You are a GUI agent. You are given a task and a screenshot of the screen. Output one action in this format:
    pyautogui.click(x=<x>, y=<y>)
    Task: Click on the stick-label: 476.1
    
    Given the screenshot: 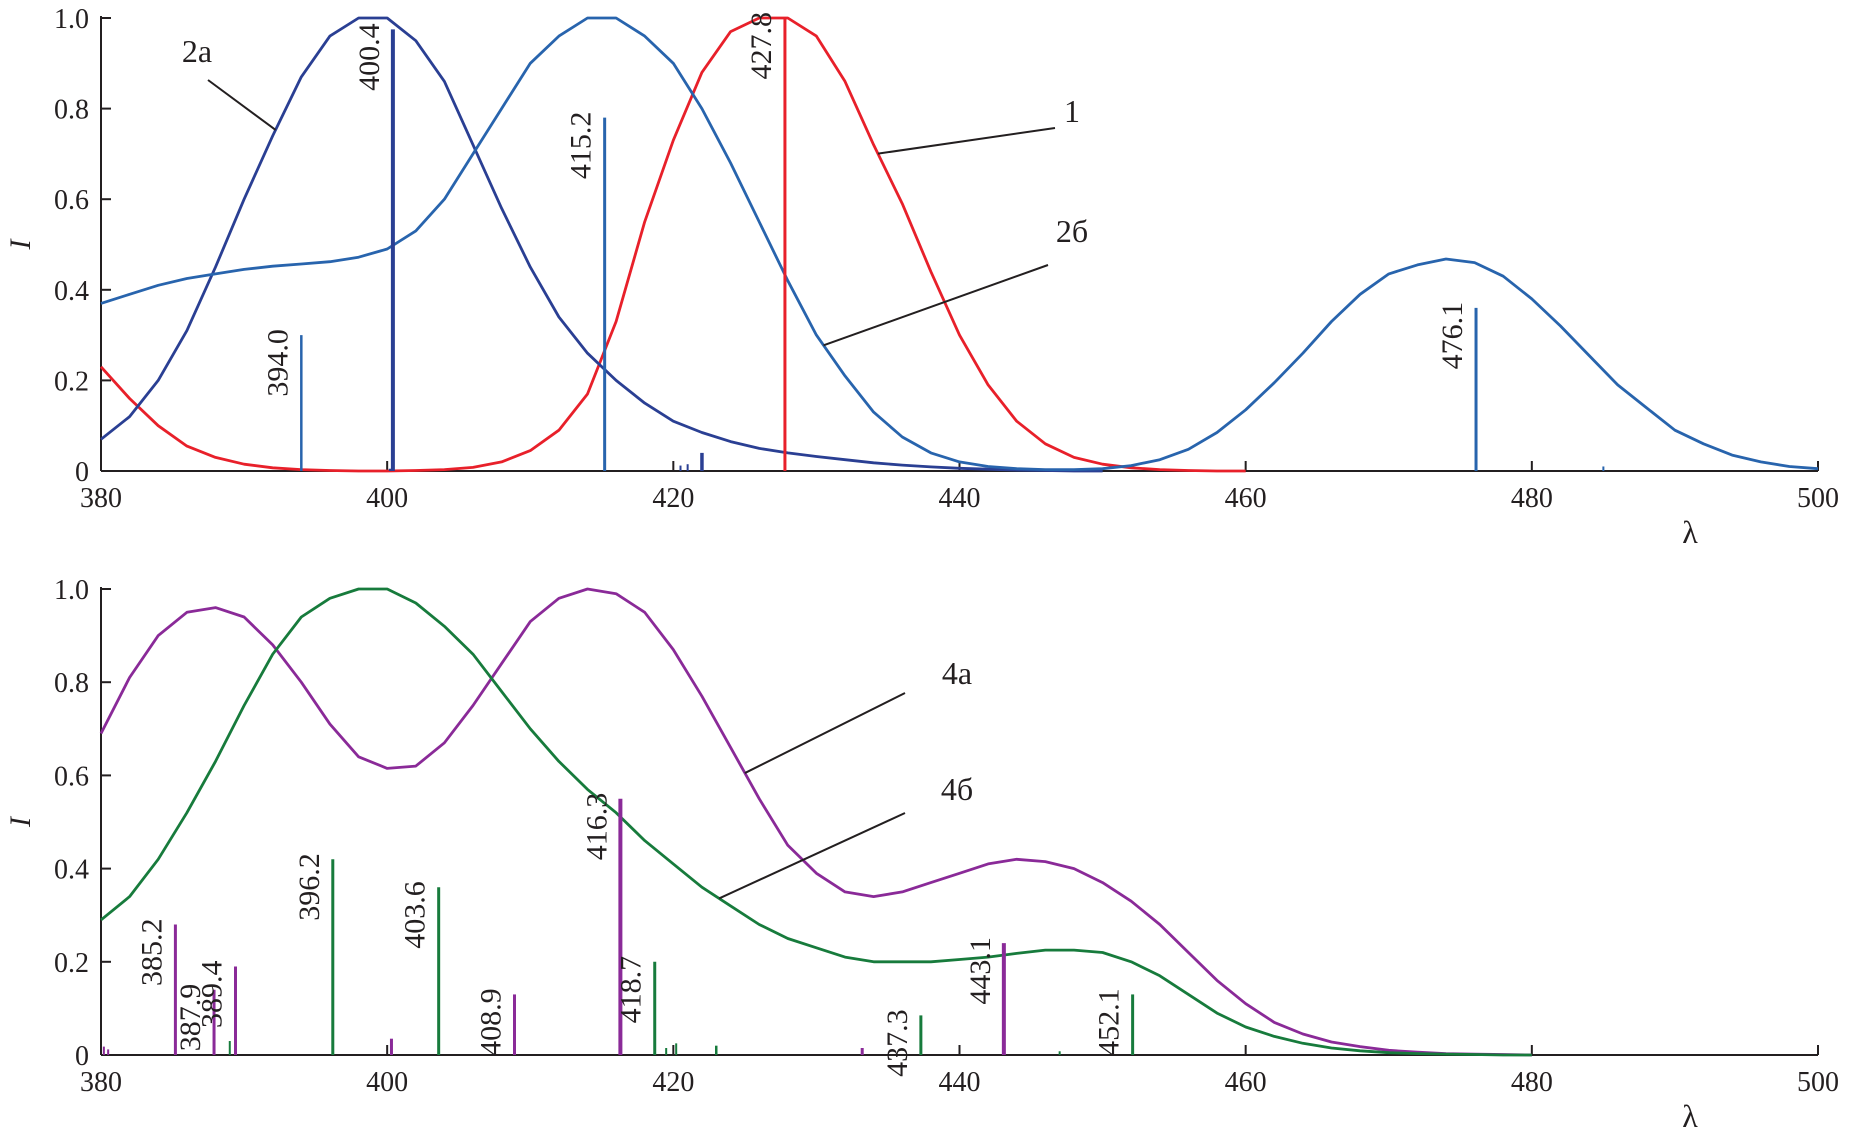 What is the action you would take?
    pyautogui.click(x=1452, y=336)
    